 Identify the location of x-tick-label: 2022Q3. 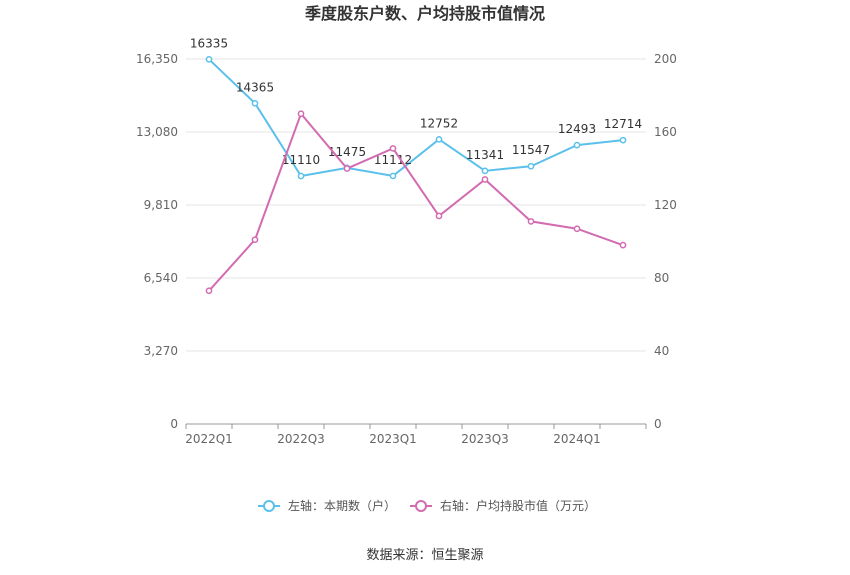
(301, 439).